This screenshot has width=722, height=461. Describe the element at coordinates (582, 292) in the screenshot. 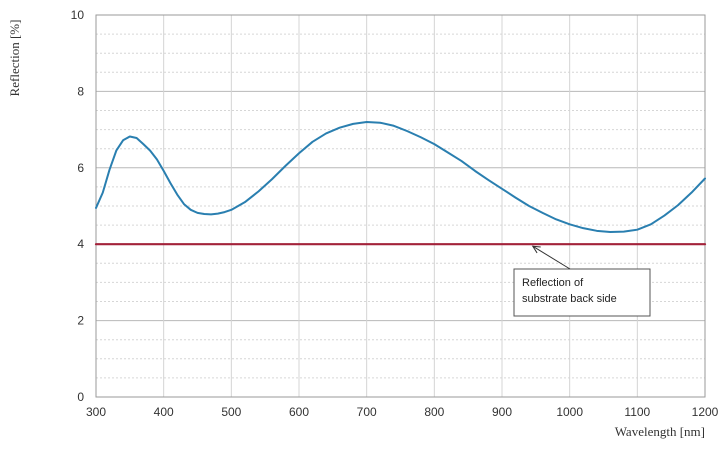

I see `annotation-box` at that location.